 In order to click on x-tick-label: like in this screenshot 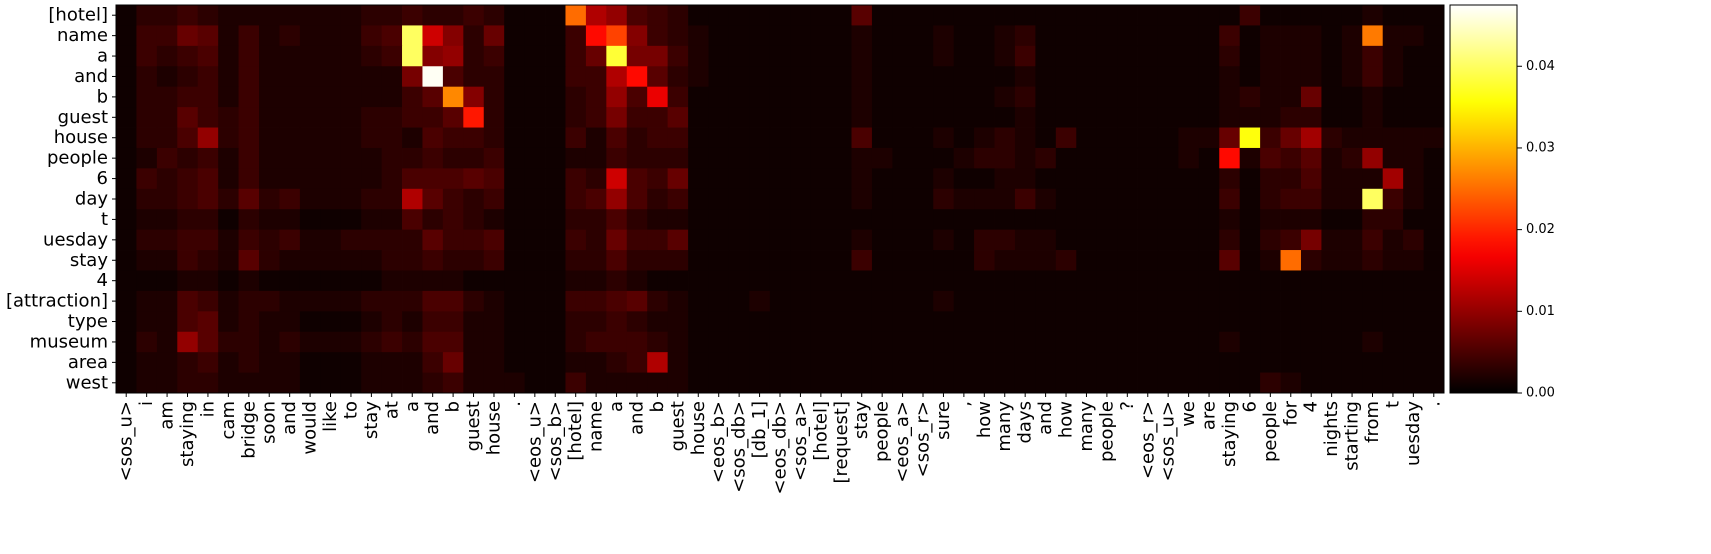, I will do `click(330, 416)`.